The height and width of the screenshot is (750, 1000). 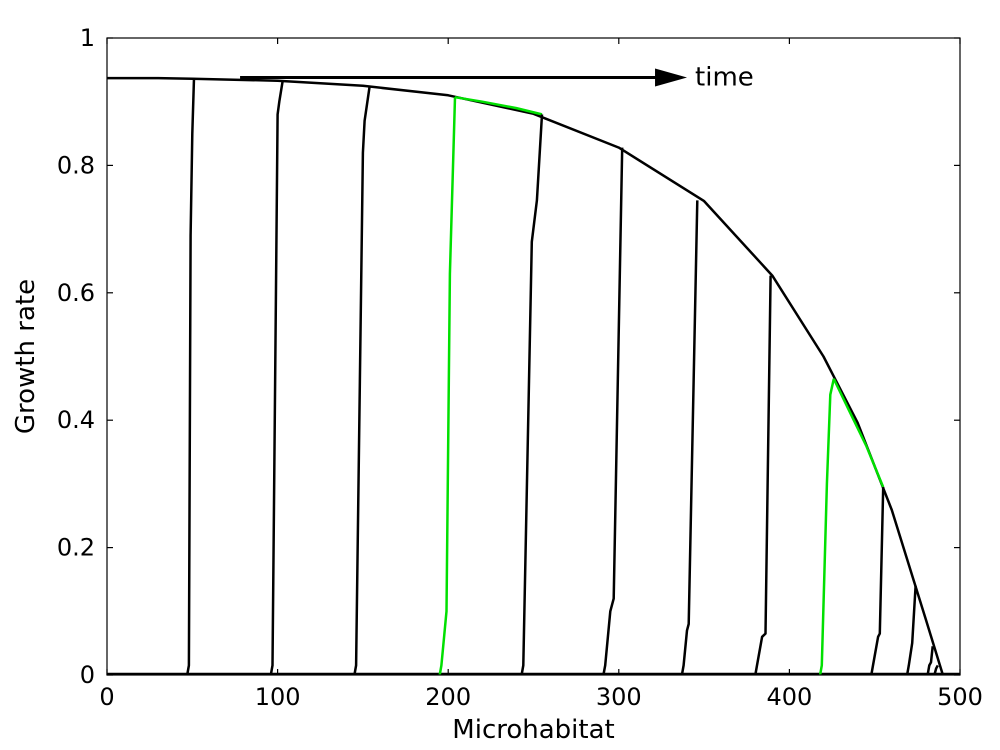 I want to click on y-tick-label-1: 1, so click(x=87, y=38).